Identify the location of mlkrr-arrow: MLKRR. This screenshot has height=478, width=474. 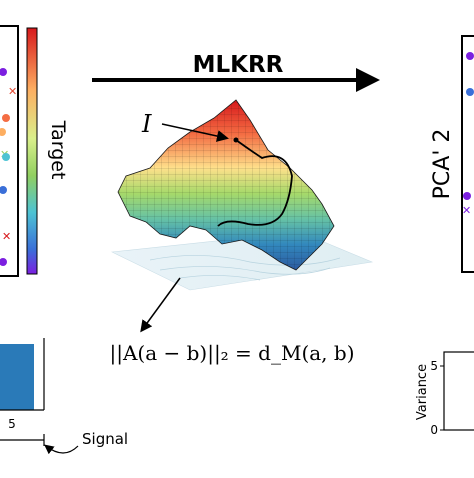
(236, 72).